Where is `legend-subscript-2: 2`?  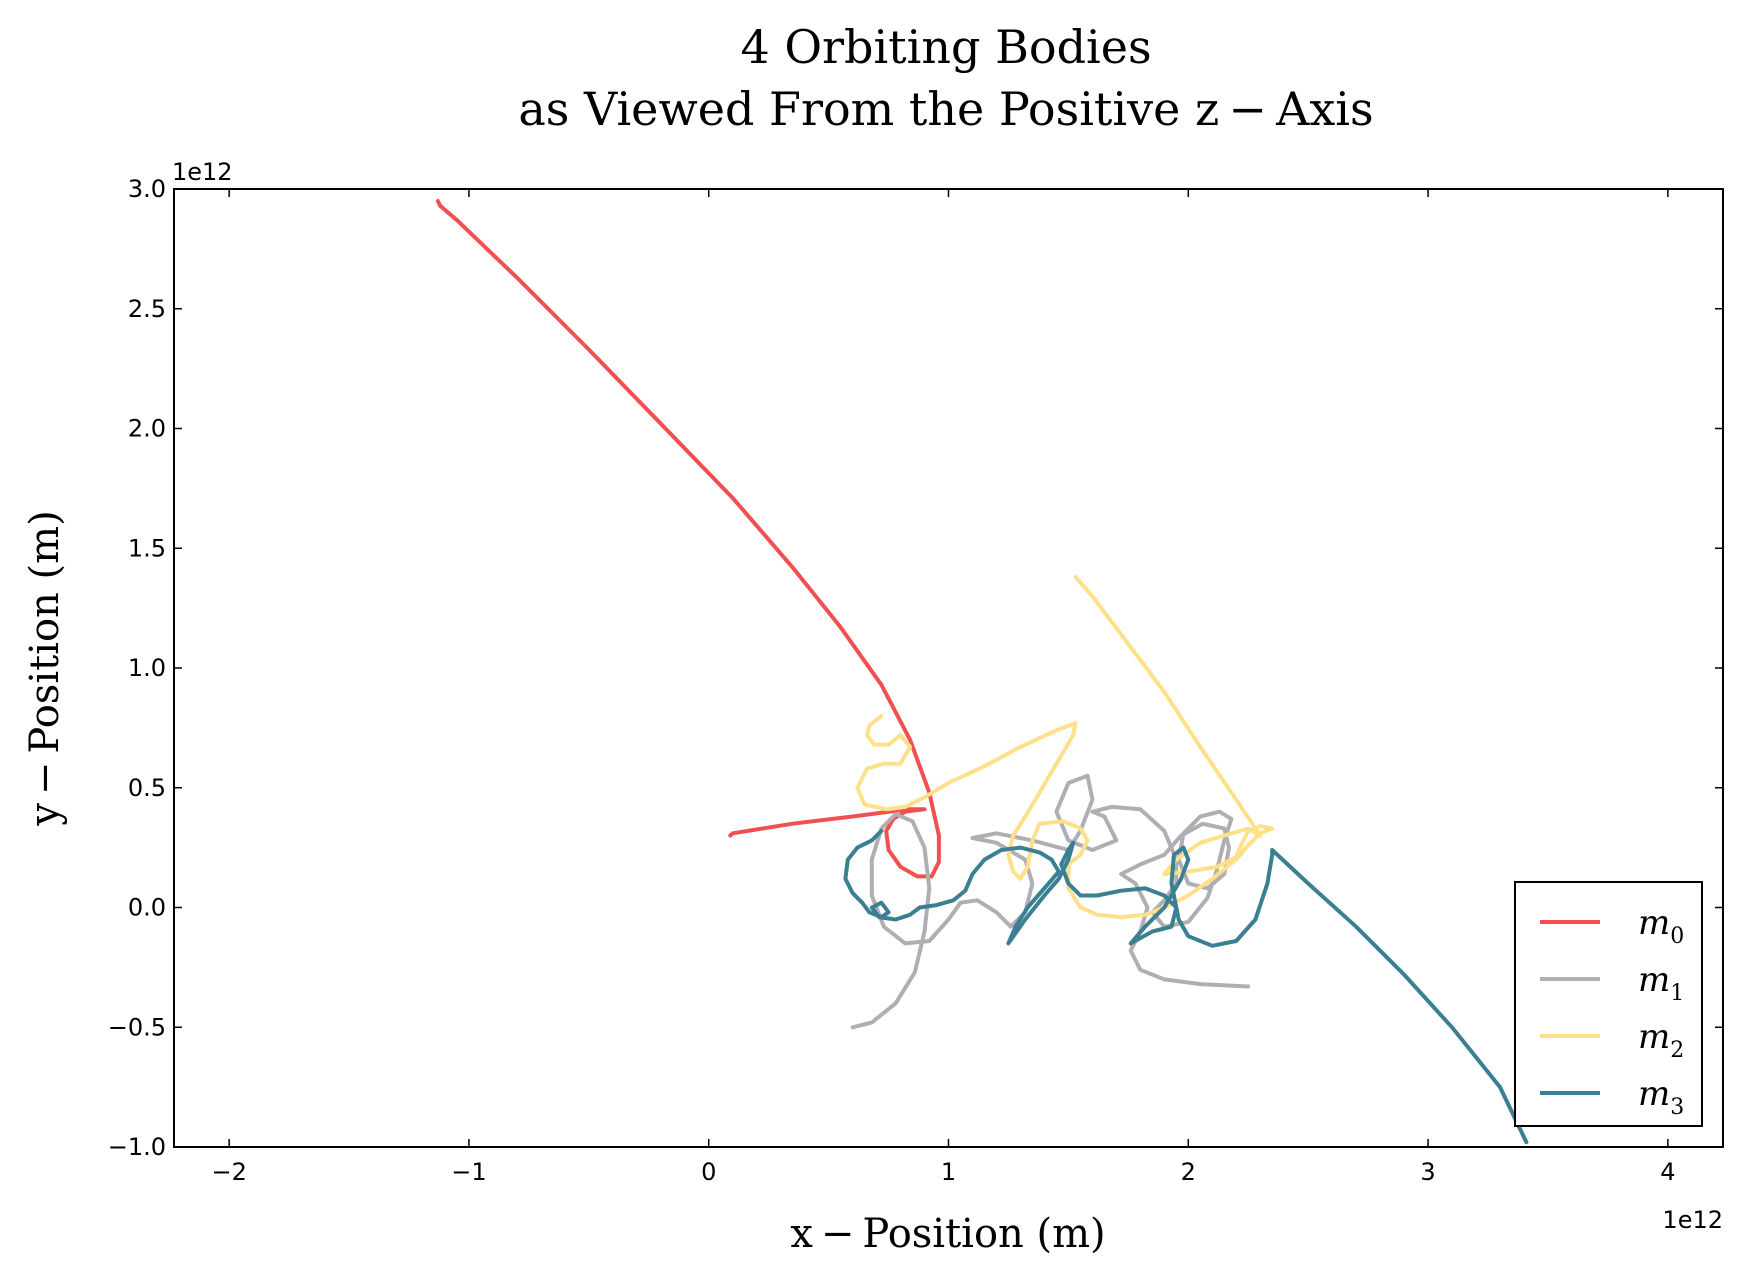 legend-subscript-2: 2 is located at coordinates (1677, 1050).